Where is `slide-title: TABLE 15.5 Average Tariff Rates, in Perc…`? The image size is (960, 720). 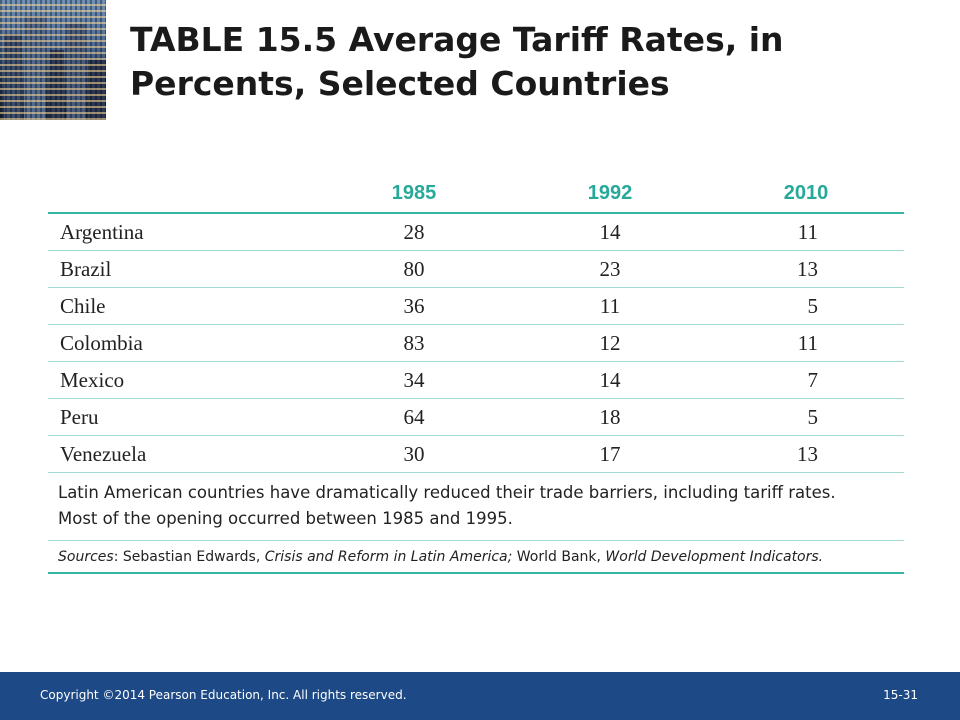
slide-title: TABLE 15.5 Average Tariff Rates, in Perc… is located at coordinates (457, 61).